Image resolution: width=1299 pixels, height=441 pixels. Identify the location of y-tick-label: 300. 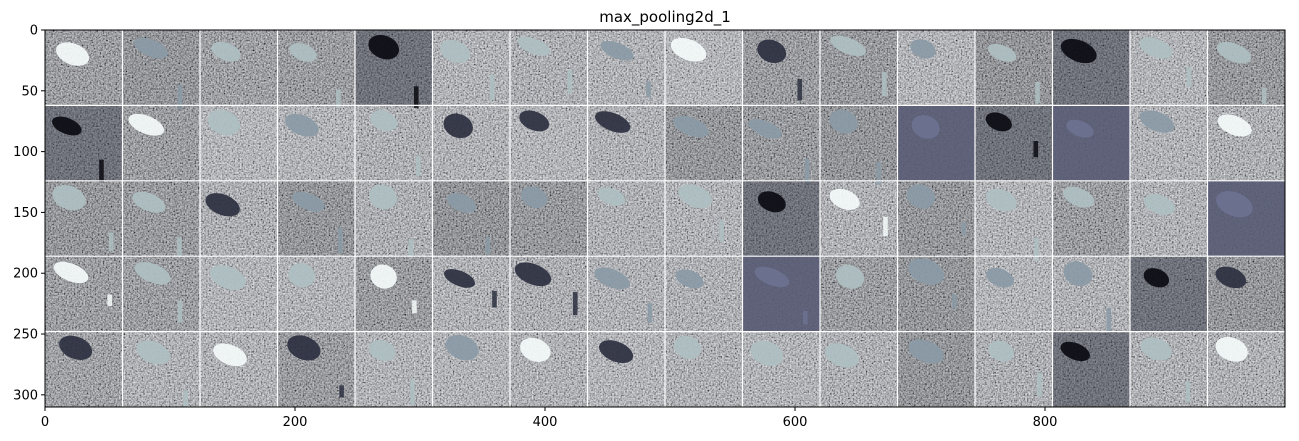
(25, 395).